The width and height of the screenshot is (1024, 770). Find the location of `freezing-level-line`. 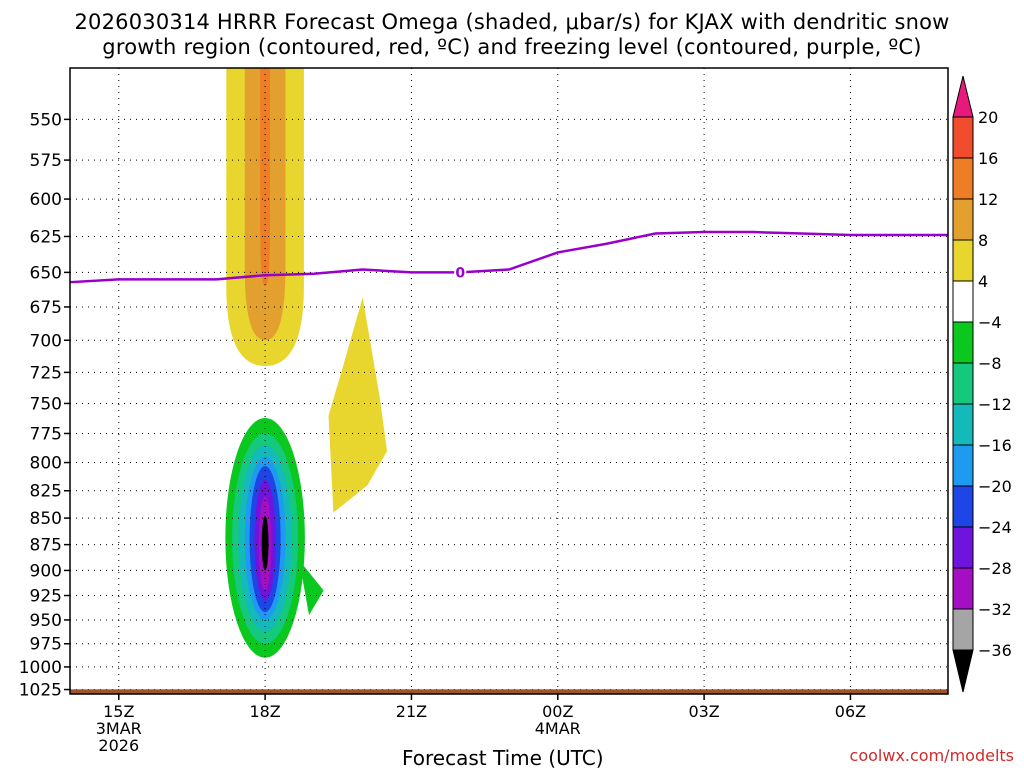

freezing-level-line is located at coordinates (508, 257).